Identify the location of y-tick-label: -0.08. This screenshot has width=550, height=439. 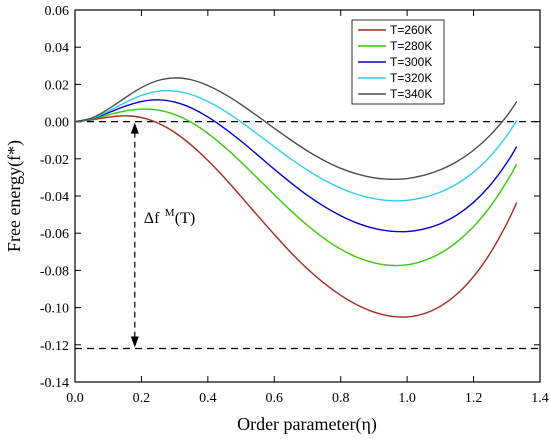
(54, 271).